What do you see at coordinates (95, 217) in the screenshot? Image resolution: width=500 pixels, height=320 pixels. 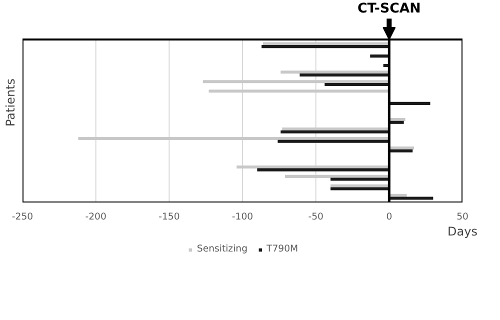 I see `x-tick-label: -200` at bounding box center [95, 217].